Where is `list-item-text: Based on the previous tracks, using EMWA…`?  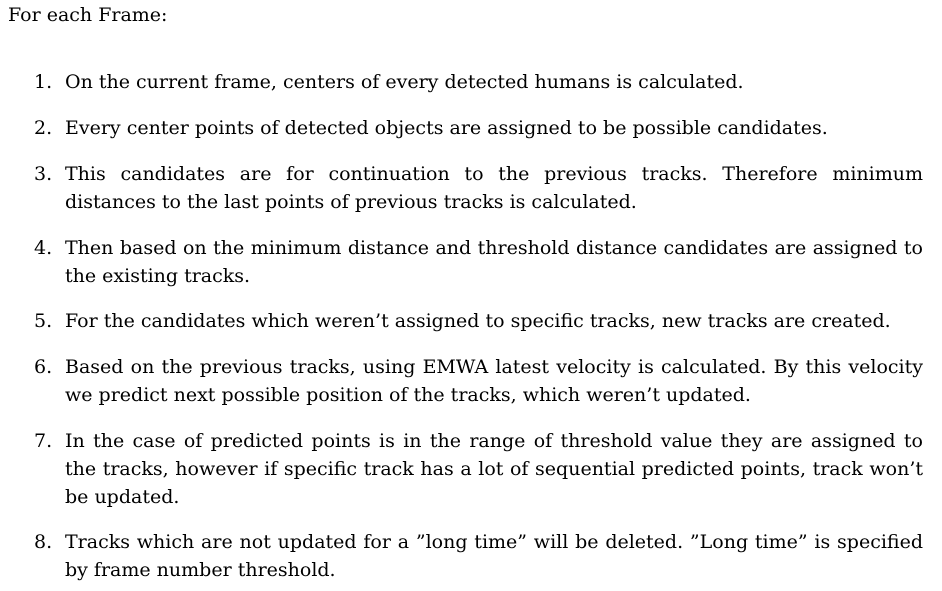 list-item-text: Based on the previous tracks, using EMWA… is located at coordinates (494, 381).